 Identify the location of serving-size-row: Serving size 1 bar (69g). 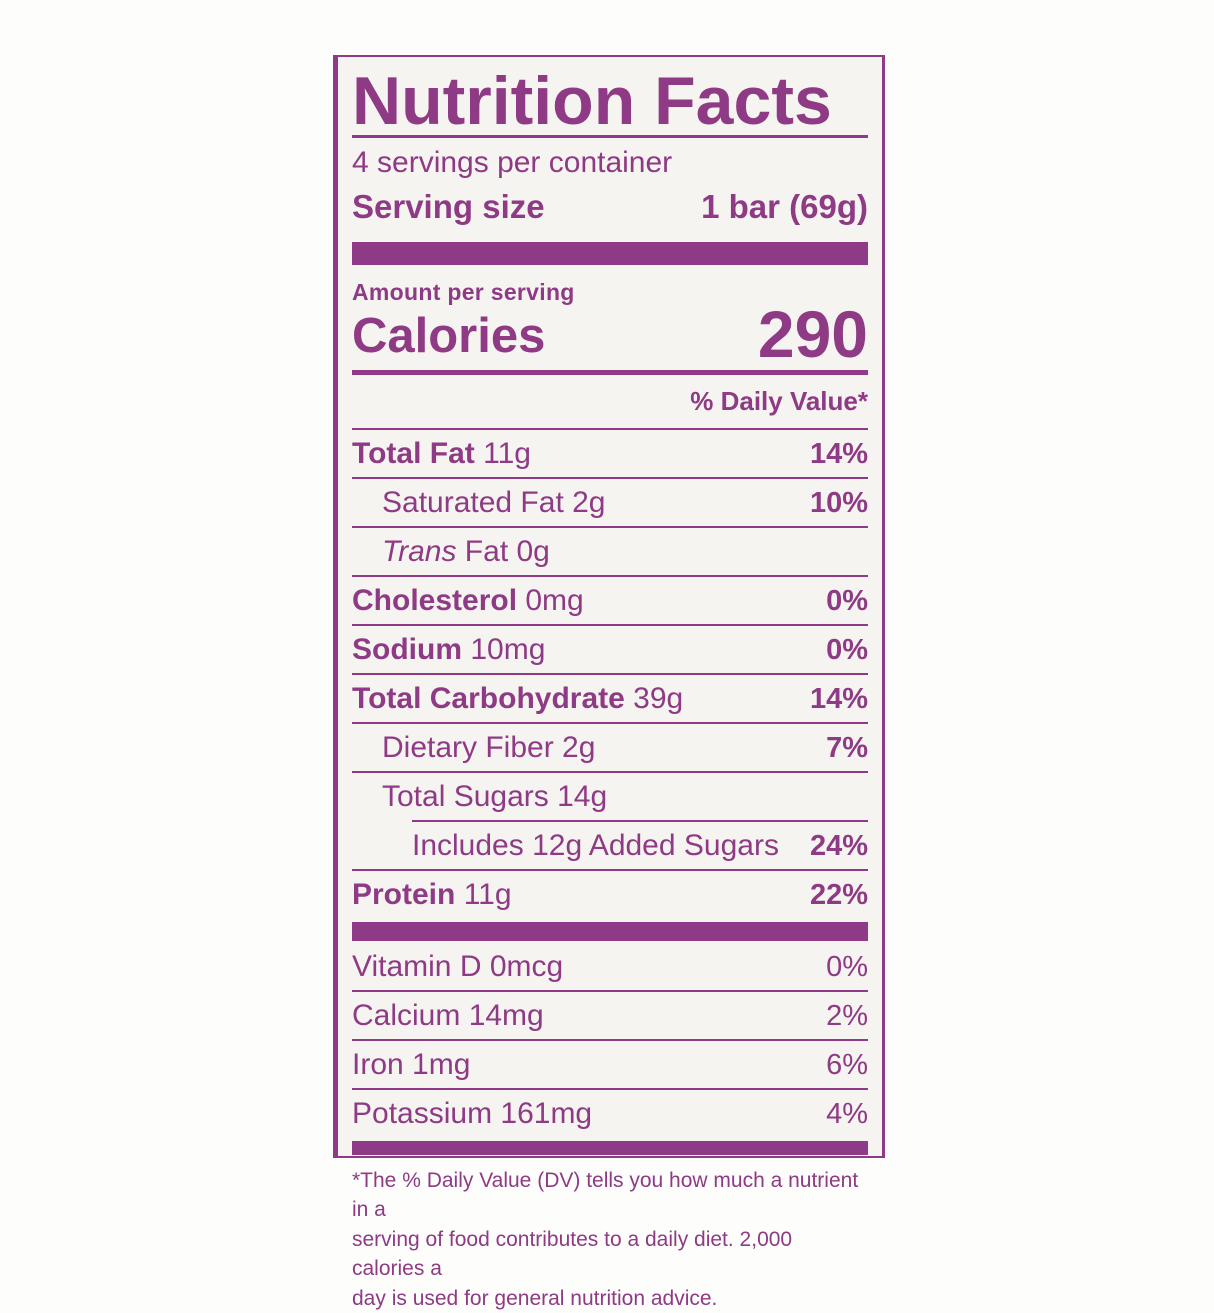
(610, 210).